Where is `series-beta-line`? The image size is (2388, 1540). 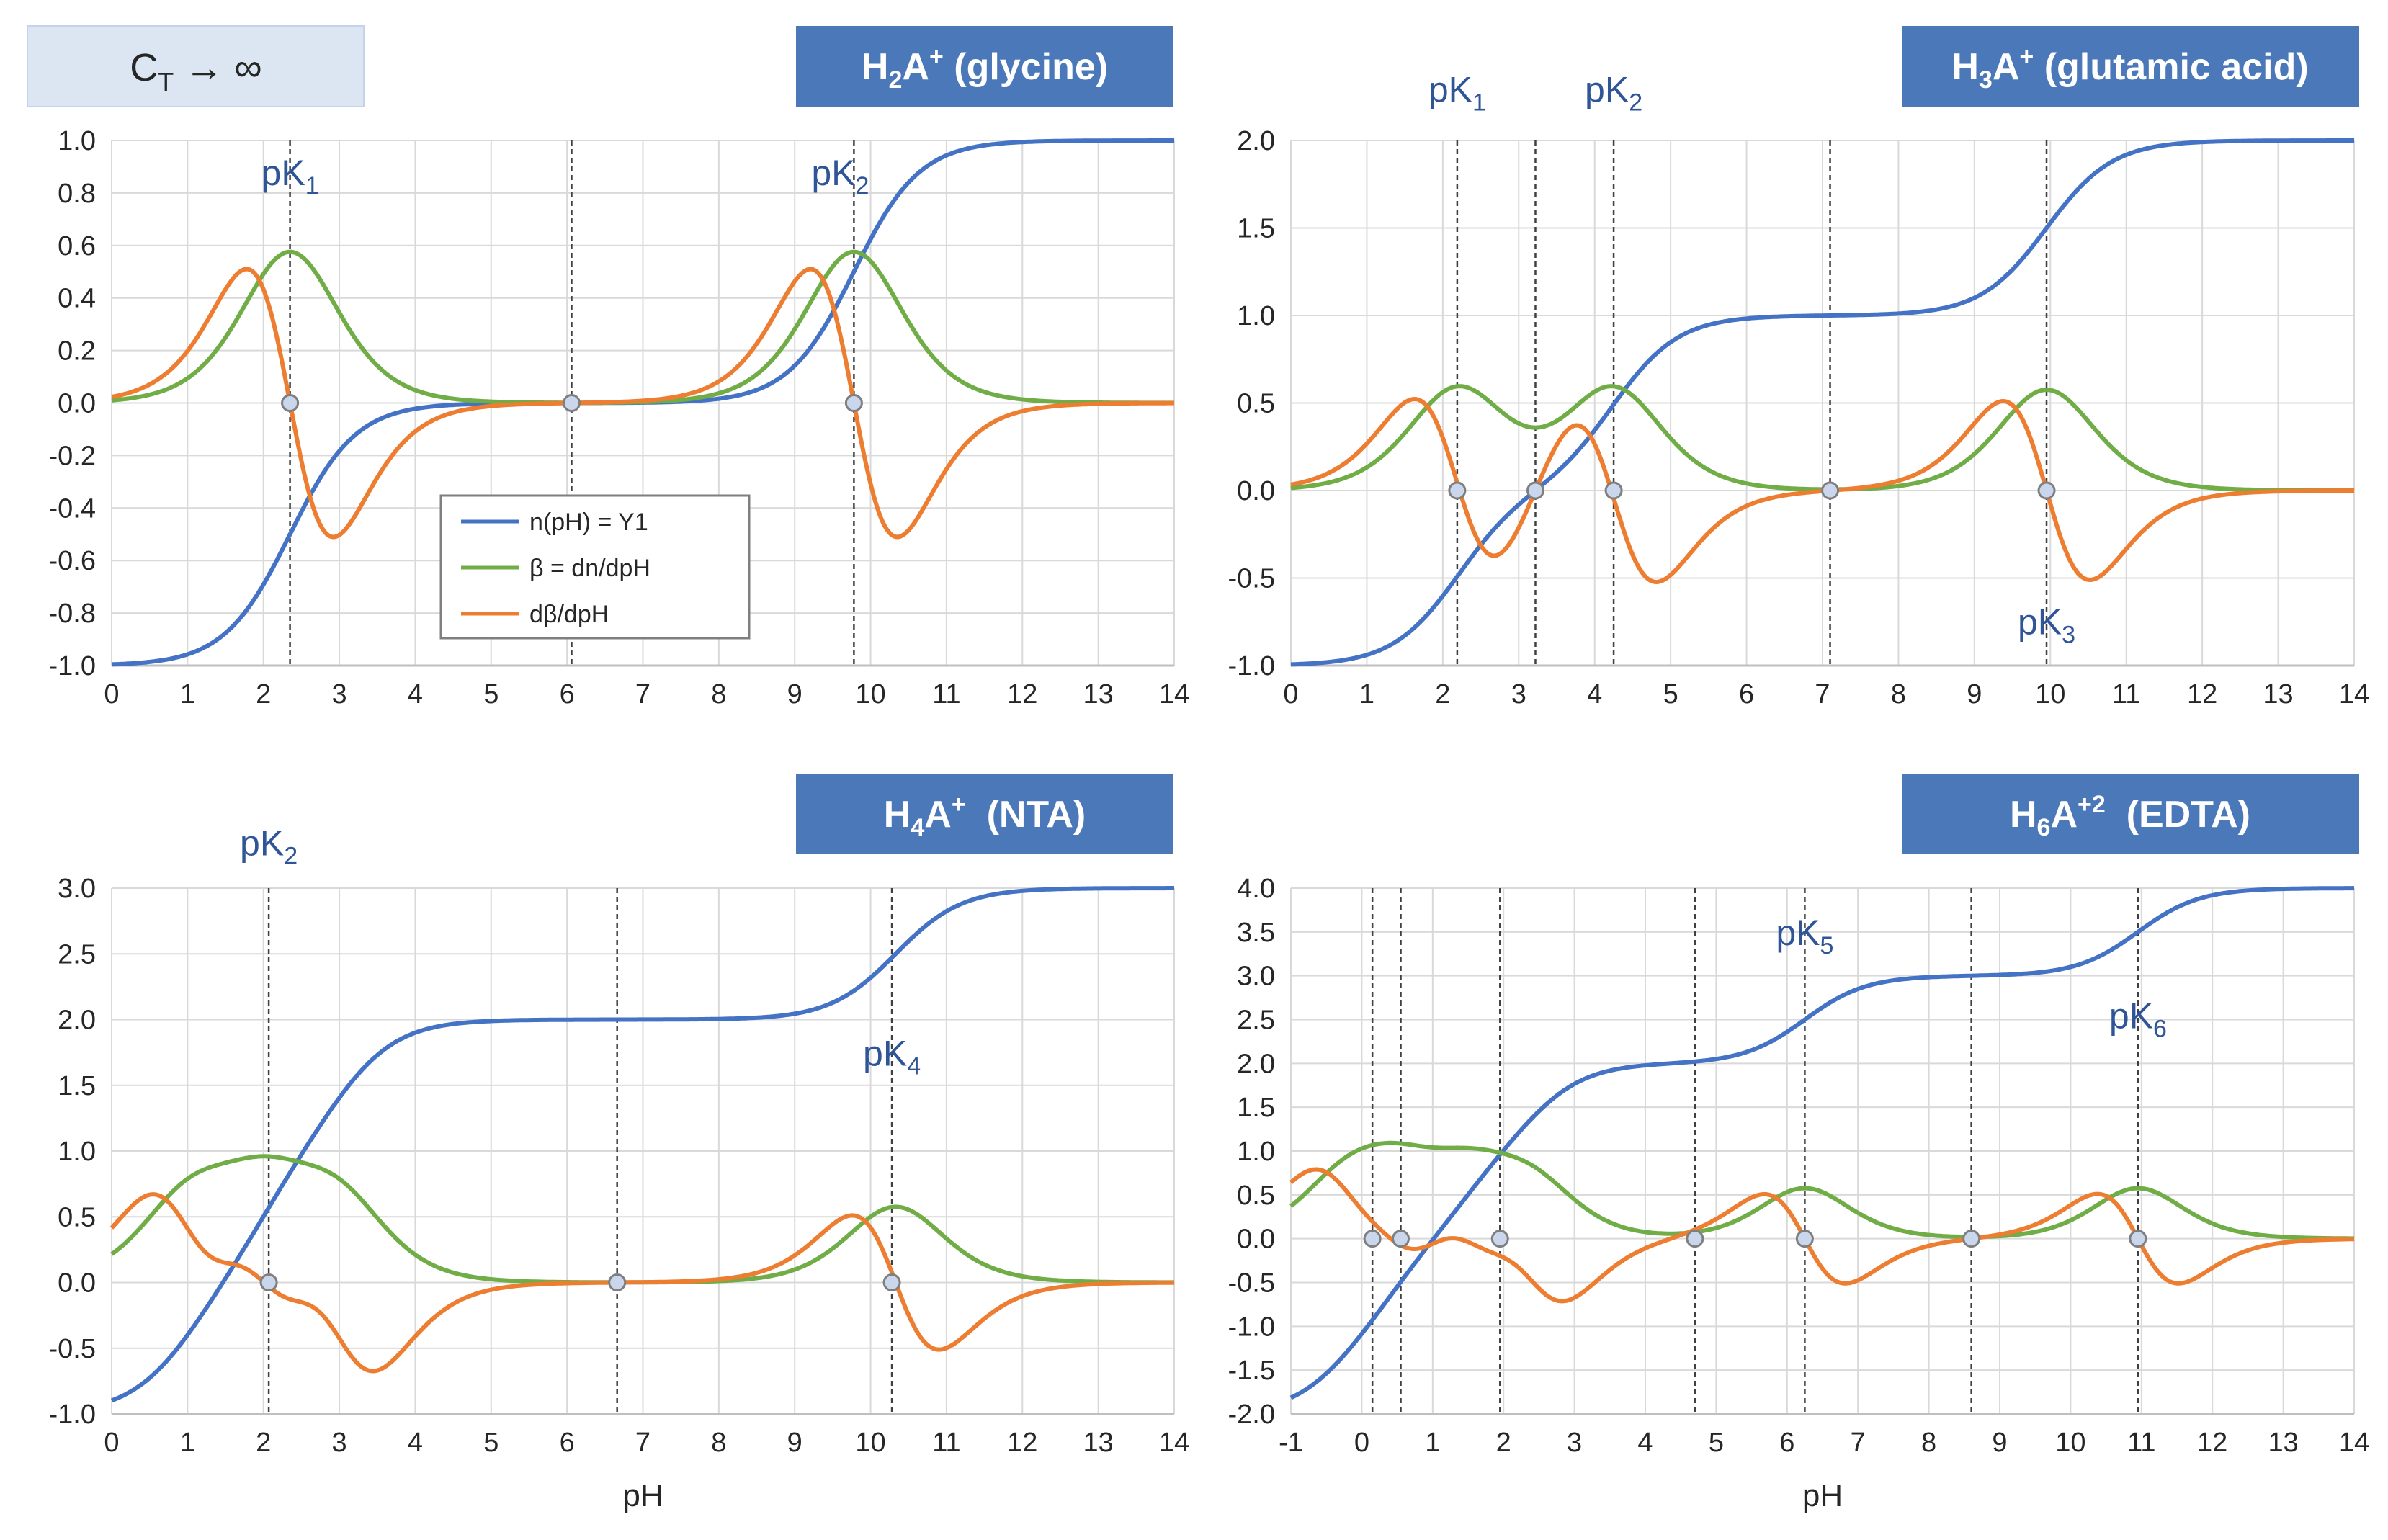
series-beta-line is located at coordinates (1822, 1190).